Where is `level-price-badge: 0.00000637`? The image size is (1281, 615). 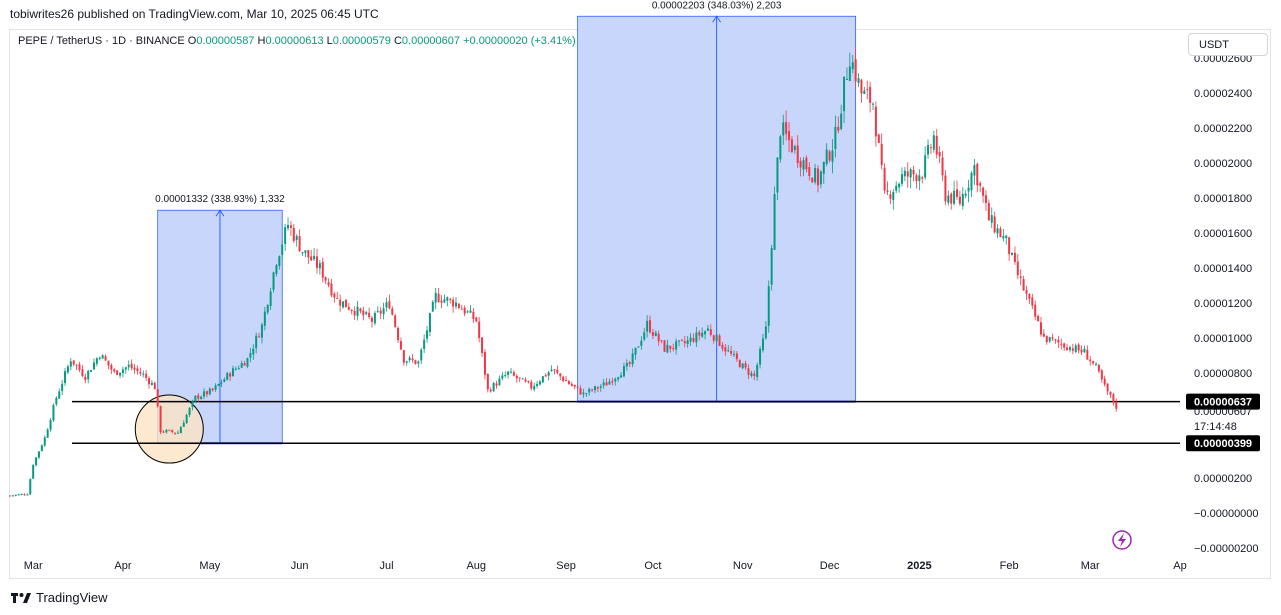 level-price-badge: 0.00000637 is located at coordinates (1223, 401).